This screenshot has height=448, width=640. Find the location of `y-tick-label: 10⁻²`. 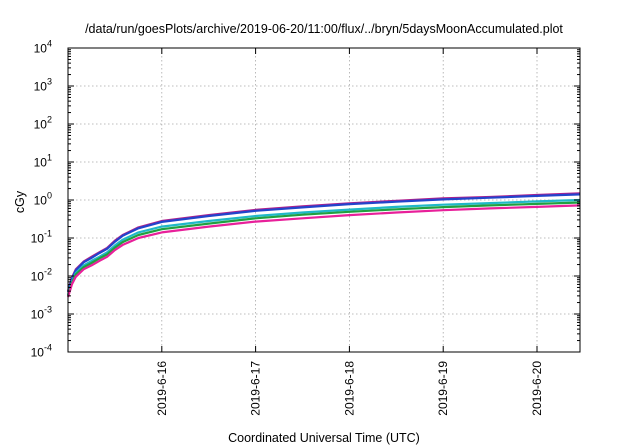

y-tick-label: 10⁻² is located at coordinates (41, 275).